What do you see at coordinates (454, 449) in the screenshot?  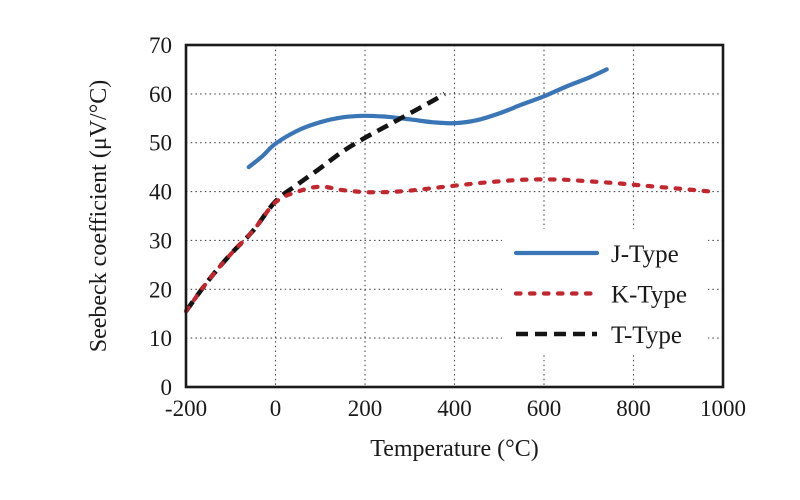 I see `x-axis-title: Temperature (°C)` at bounding box center [454, 449].